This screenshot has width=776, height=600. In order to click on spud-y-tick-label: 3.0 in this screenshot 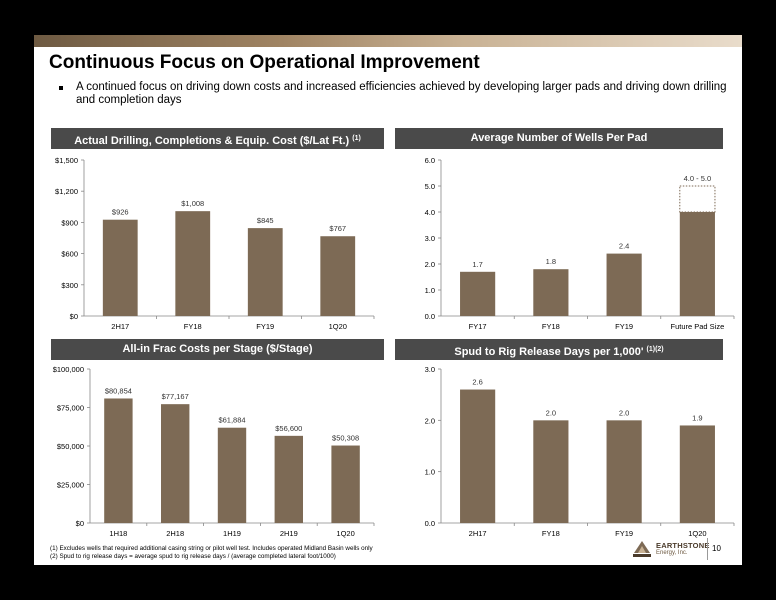, I will do `click(430, 369)`.